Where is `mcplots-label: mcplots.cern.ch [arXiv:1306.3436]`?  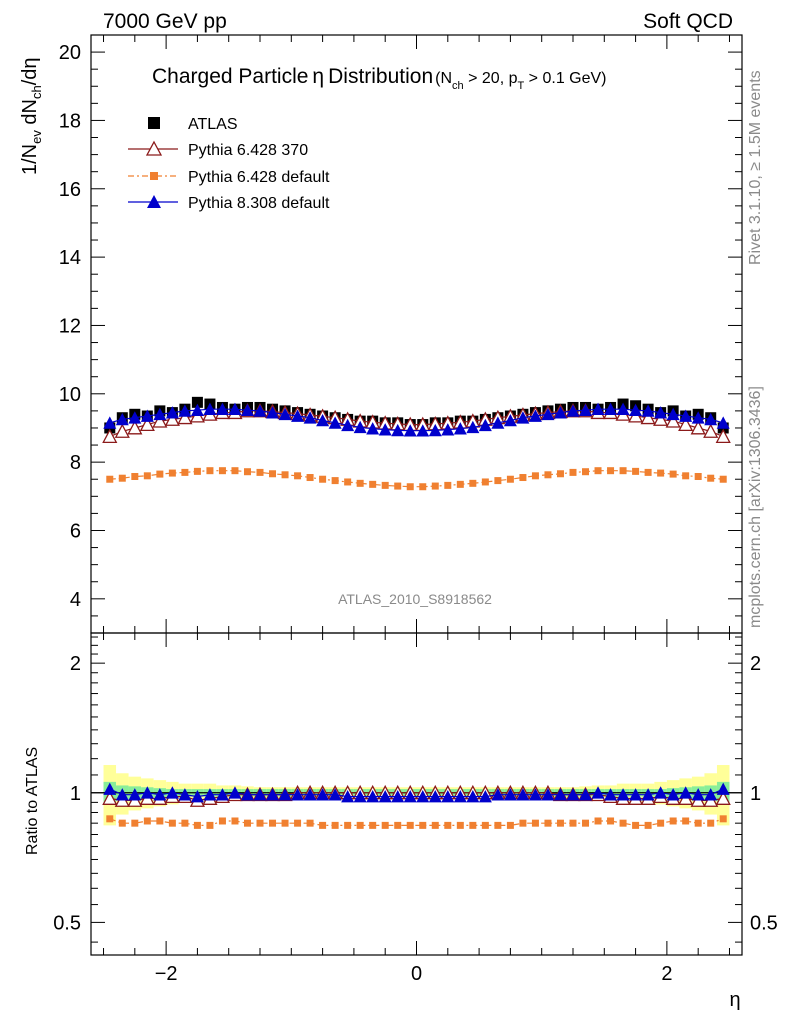
mcplots-label: mcplots.cern.ch [arXiv:1306.3436] is located at coordinates (755, 507).